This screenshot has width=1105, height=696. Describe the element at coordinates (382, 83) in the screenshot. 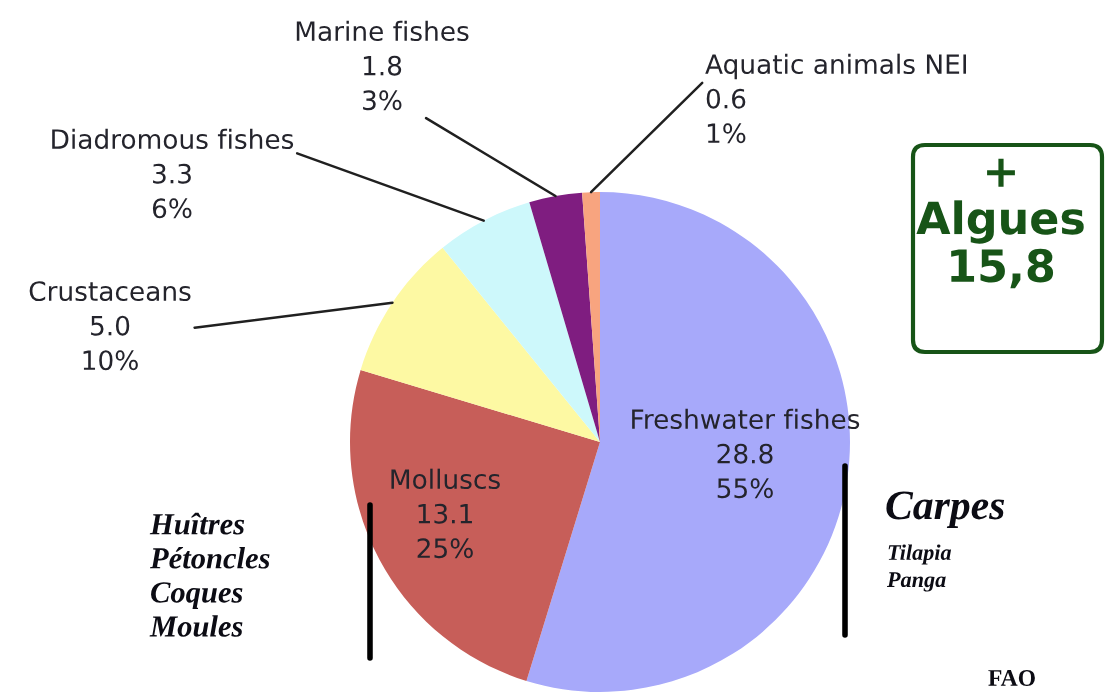

I see `data-label: 1.8 3%` at that location.